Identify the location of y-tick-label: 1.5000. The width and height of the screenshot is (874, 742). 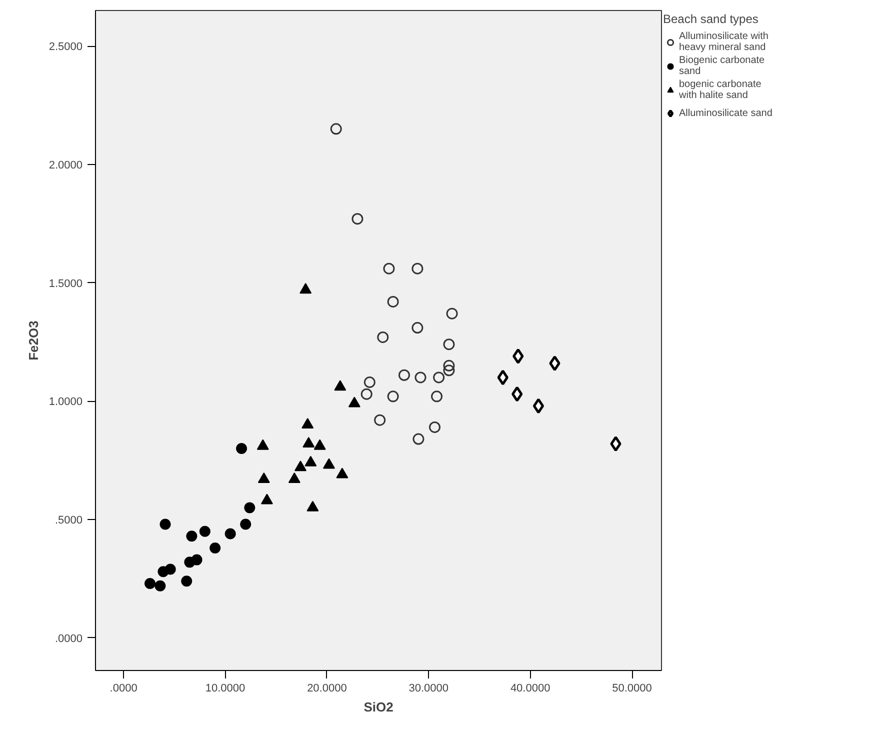
(65, 284).